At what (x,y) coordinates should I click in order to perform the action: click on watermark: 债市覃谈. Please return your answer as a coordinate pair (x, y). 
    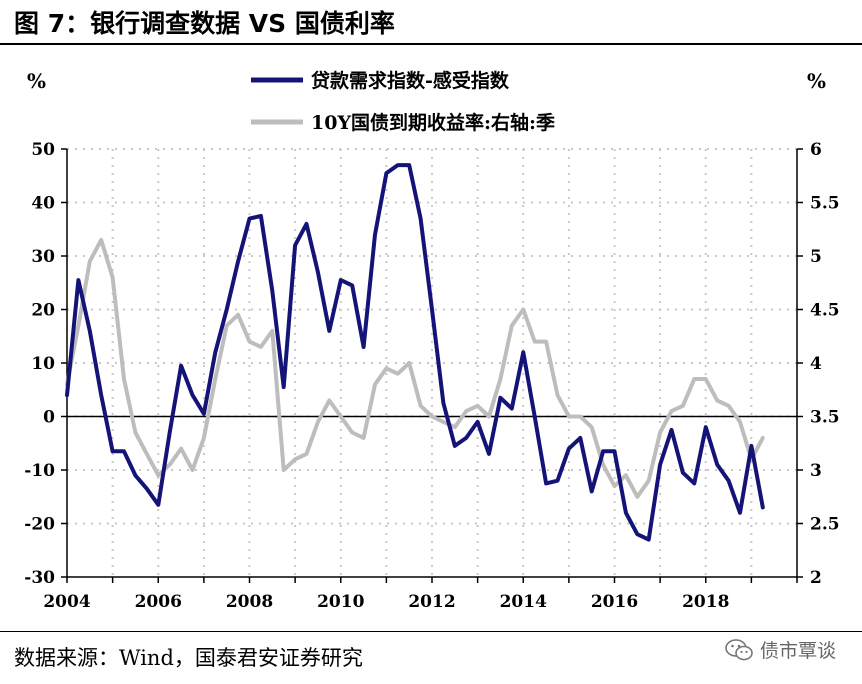
    Looking at the image, I should click on (780, 649).